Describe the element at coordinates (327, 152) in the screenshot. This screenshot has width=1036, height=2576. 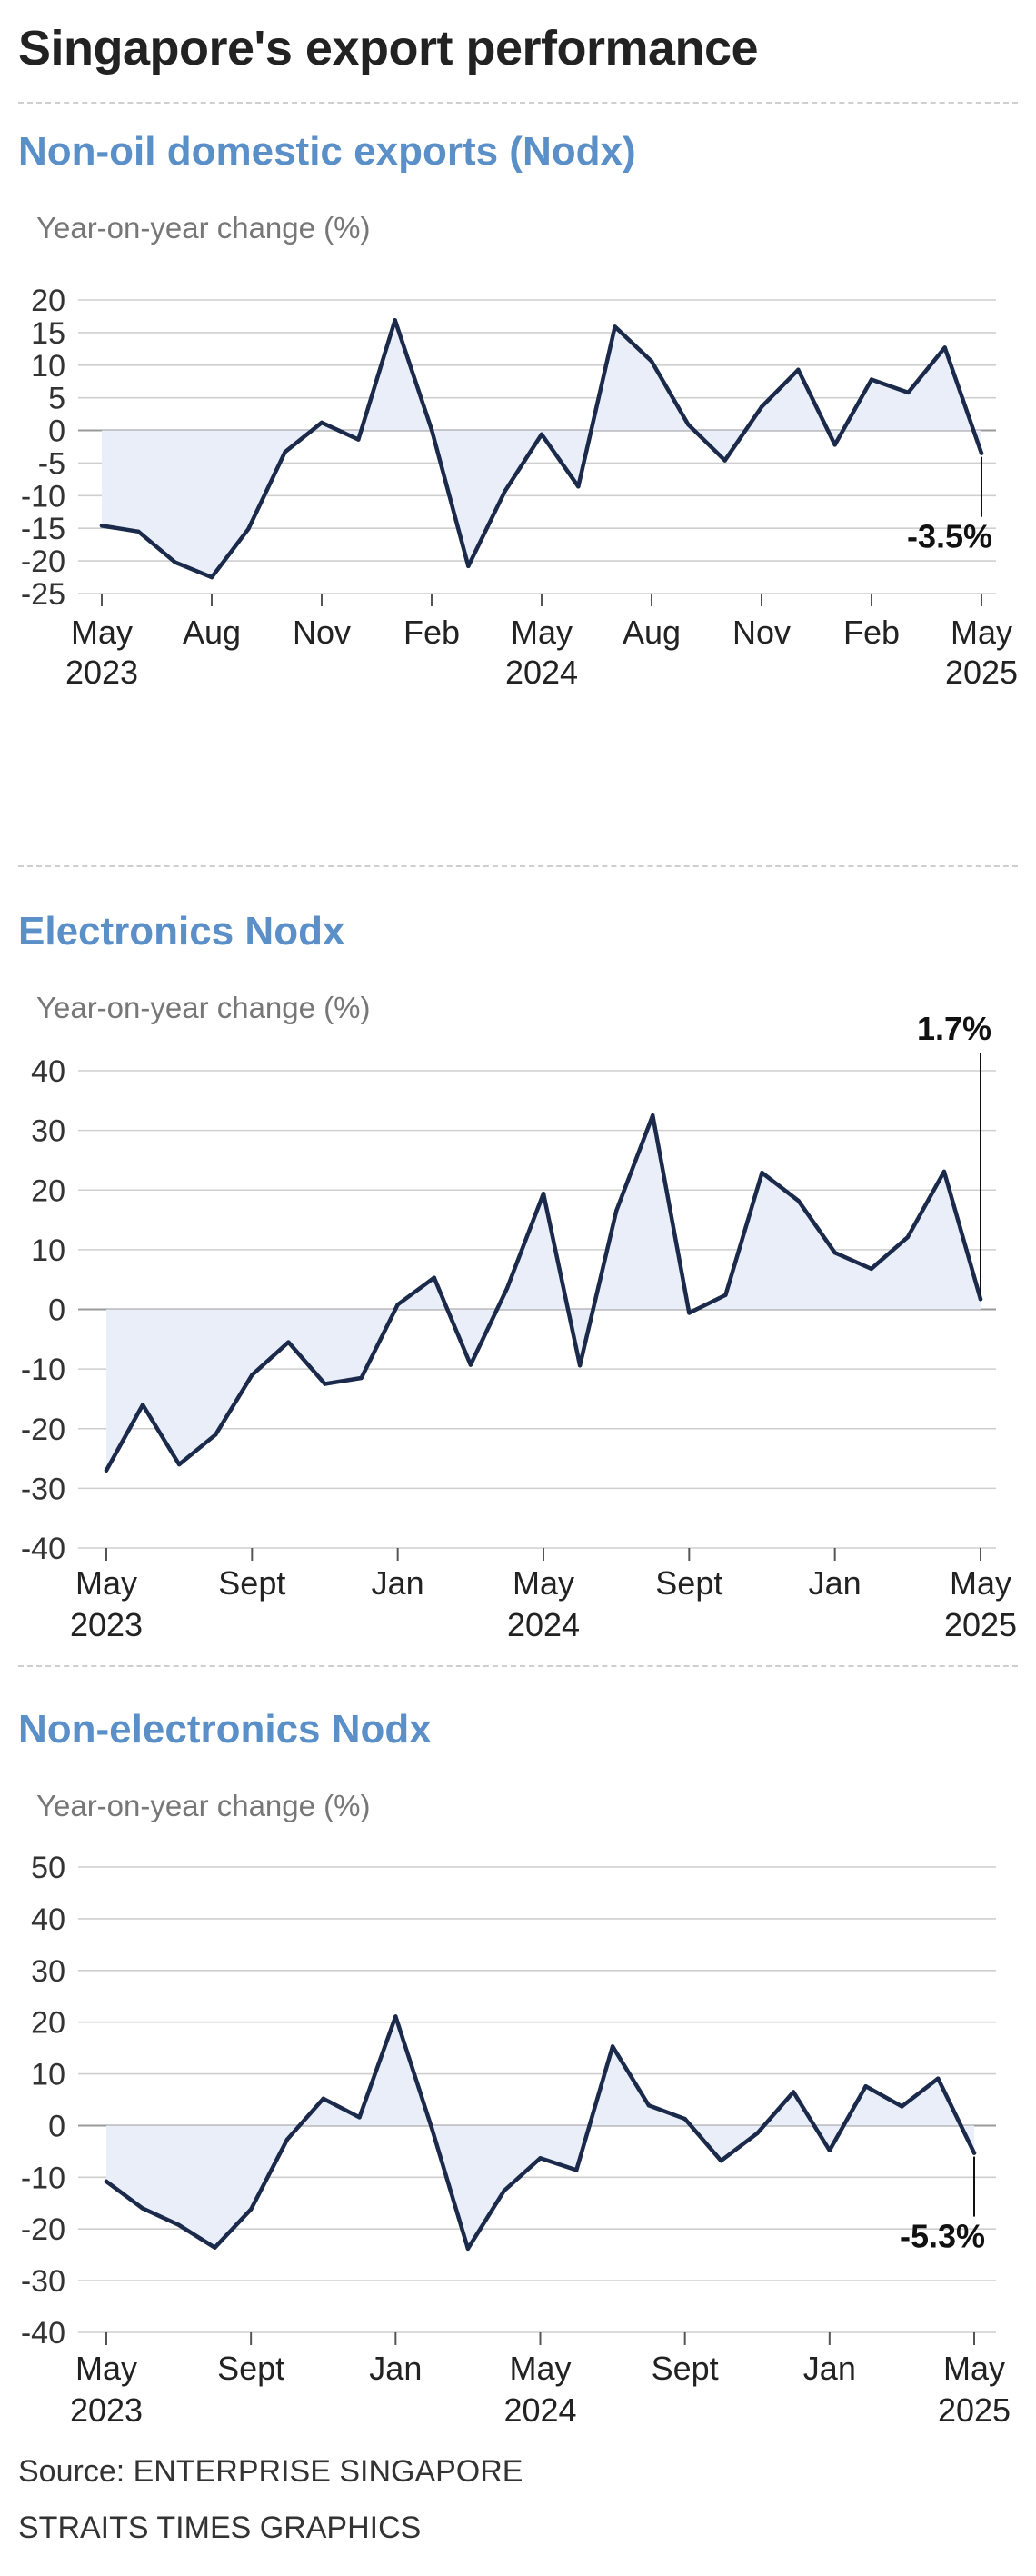
I see `chart-title-nodx: Non-oil domestic exports (Nodx)` at that location.